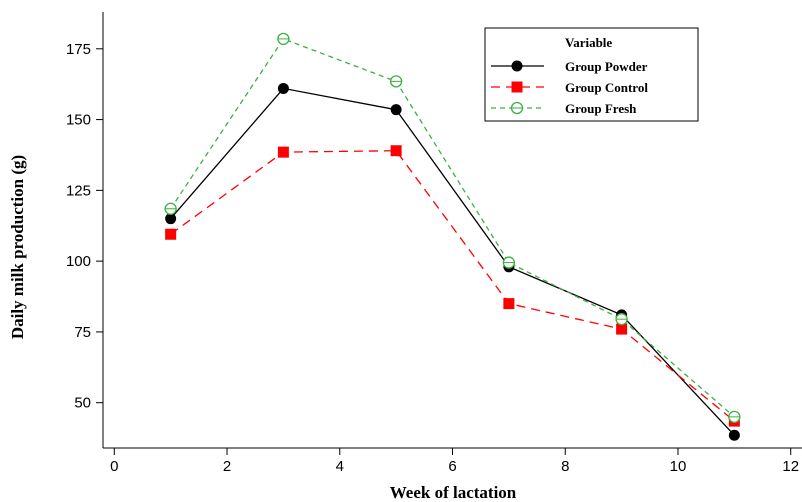 Image resolution: width=802 pixels, height=502 pixels. What do you see at coordinates (565, 466) in the screenshot?
I see `x-tick-label: 8` at bounding box center [565, 466].